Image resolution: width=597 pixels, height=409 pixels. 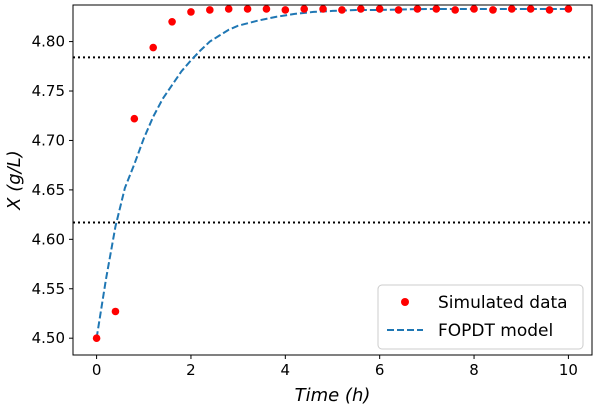 What do you see at coordinates (495, 331) in the screenshot?
I see `legend-label-fopdt-model: FOPDT model` at bounding box center [495, 331].